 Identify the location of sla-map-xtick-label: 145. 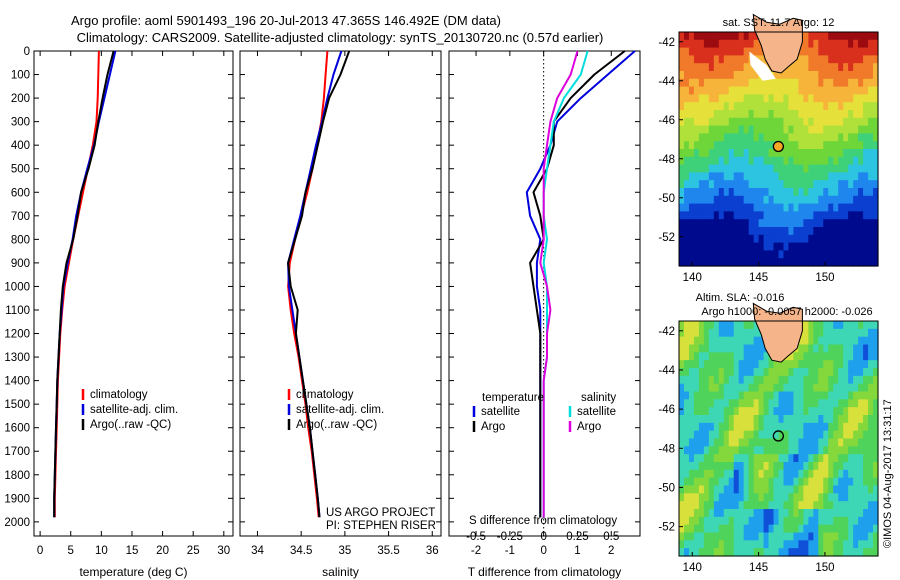
(758, 568).